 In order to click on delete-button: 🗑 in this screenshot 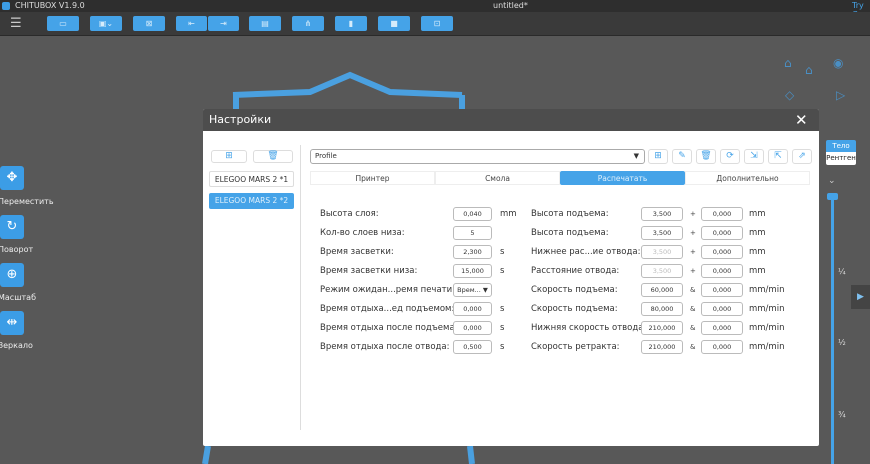, I will do `click(706, 156)`.